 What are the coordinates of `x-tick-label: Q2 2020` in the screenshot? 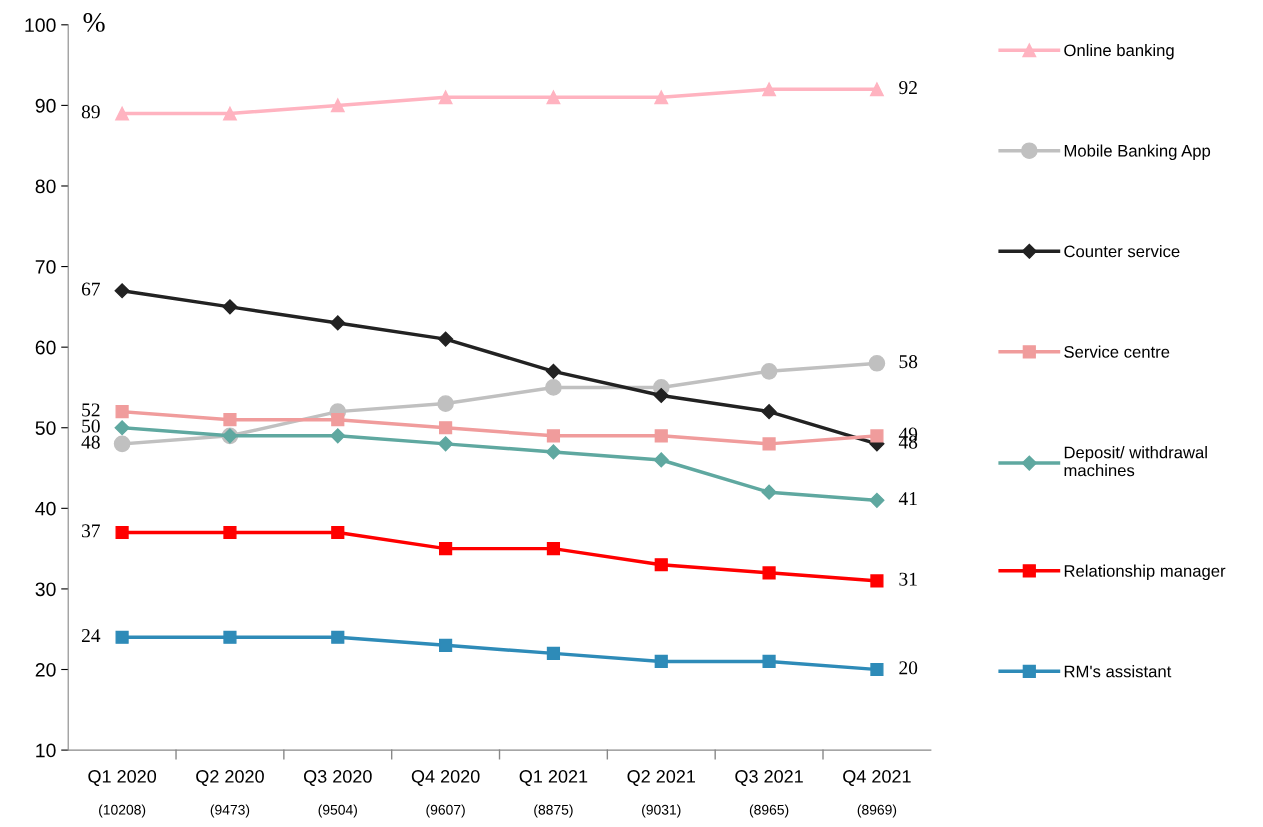 It's located at (230, 778).